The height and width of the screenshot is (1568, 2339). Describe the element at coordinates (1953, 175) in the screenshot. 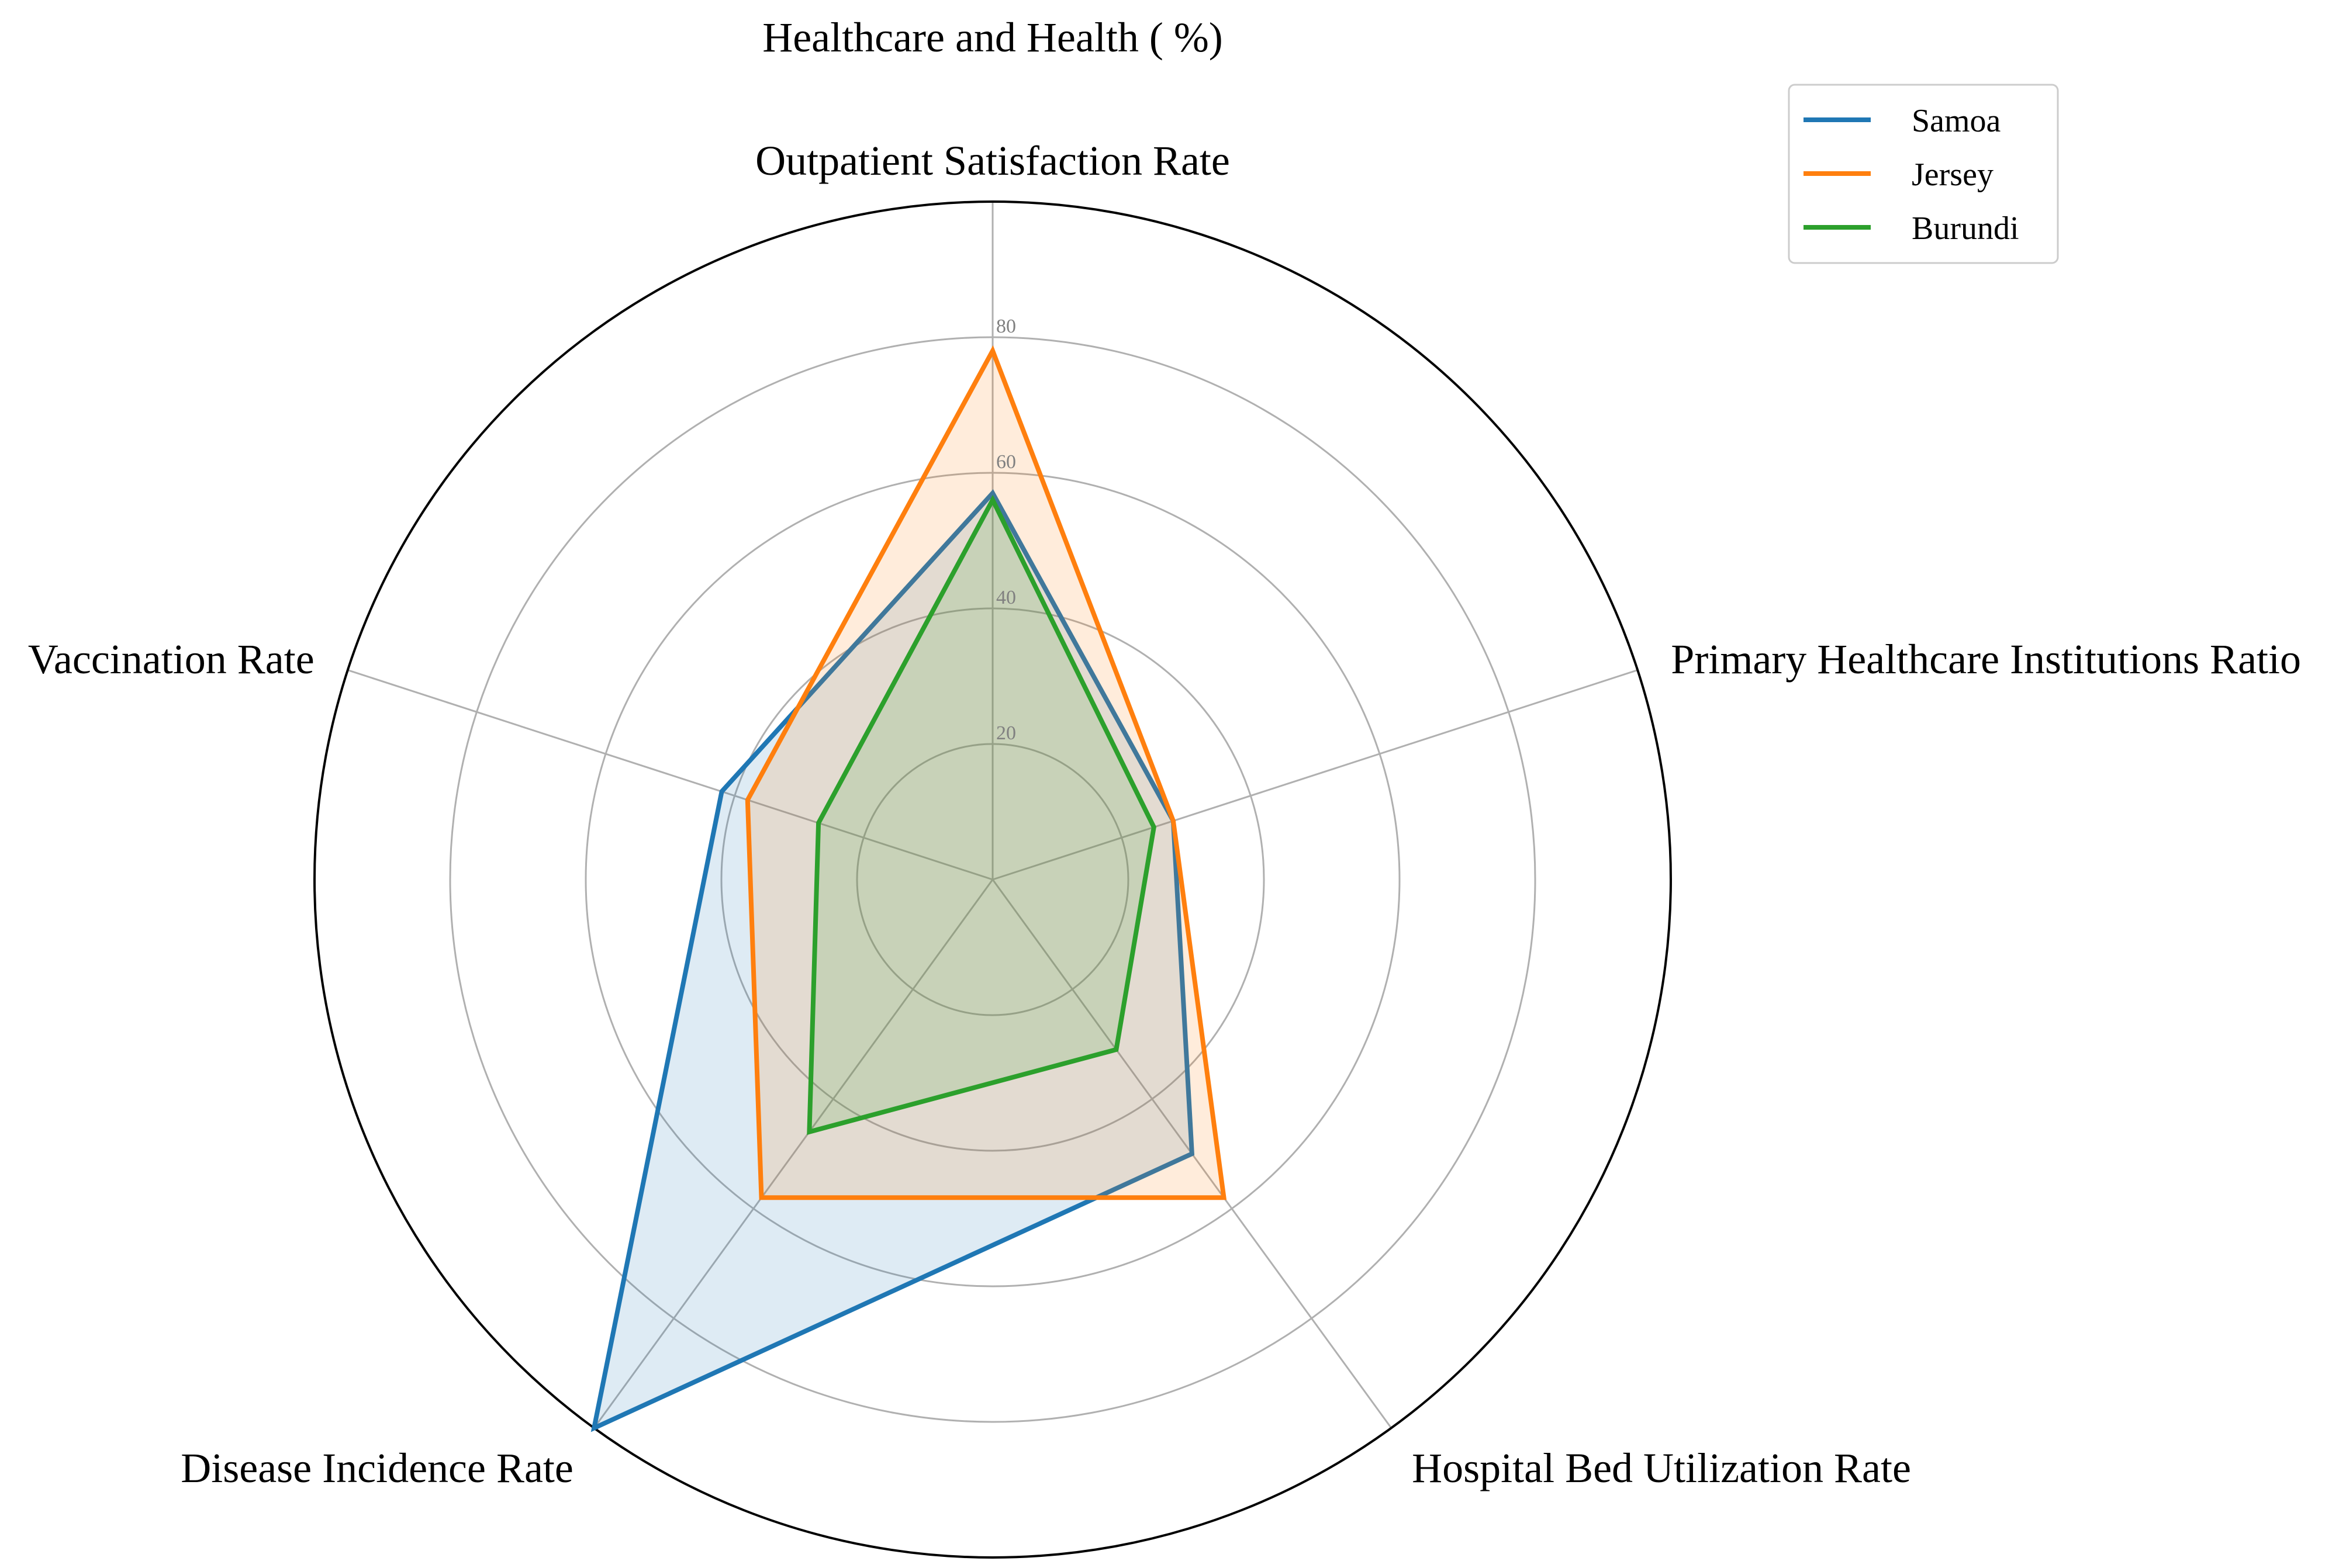

I see `legend-label-jersey: Jersey` at that location.